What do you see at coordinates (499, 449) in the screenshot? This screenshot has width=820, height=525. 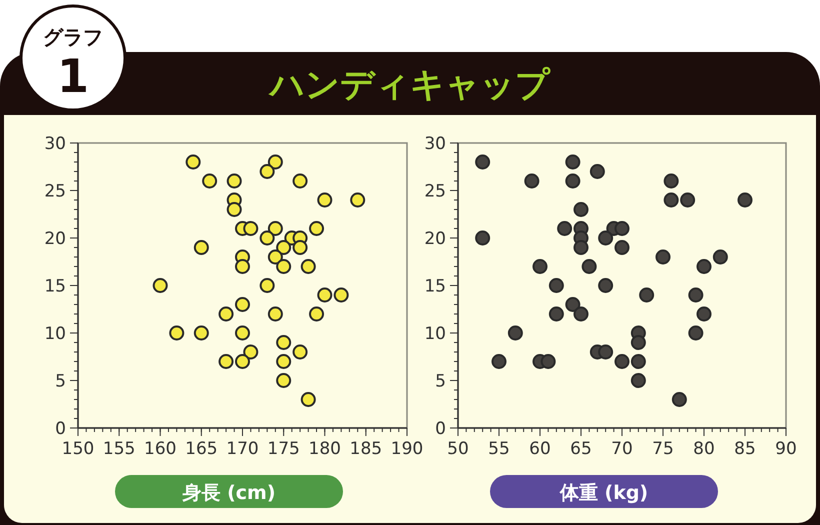 I see `x-tick-label: 55` at bounding box center [499, 449].